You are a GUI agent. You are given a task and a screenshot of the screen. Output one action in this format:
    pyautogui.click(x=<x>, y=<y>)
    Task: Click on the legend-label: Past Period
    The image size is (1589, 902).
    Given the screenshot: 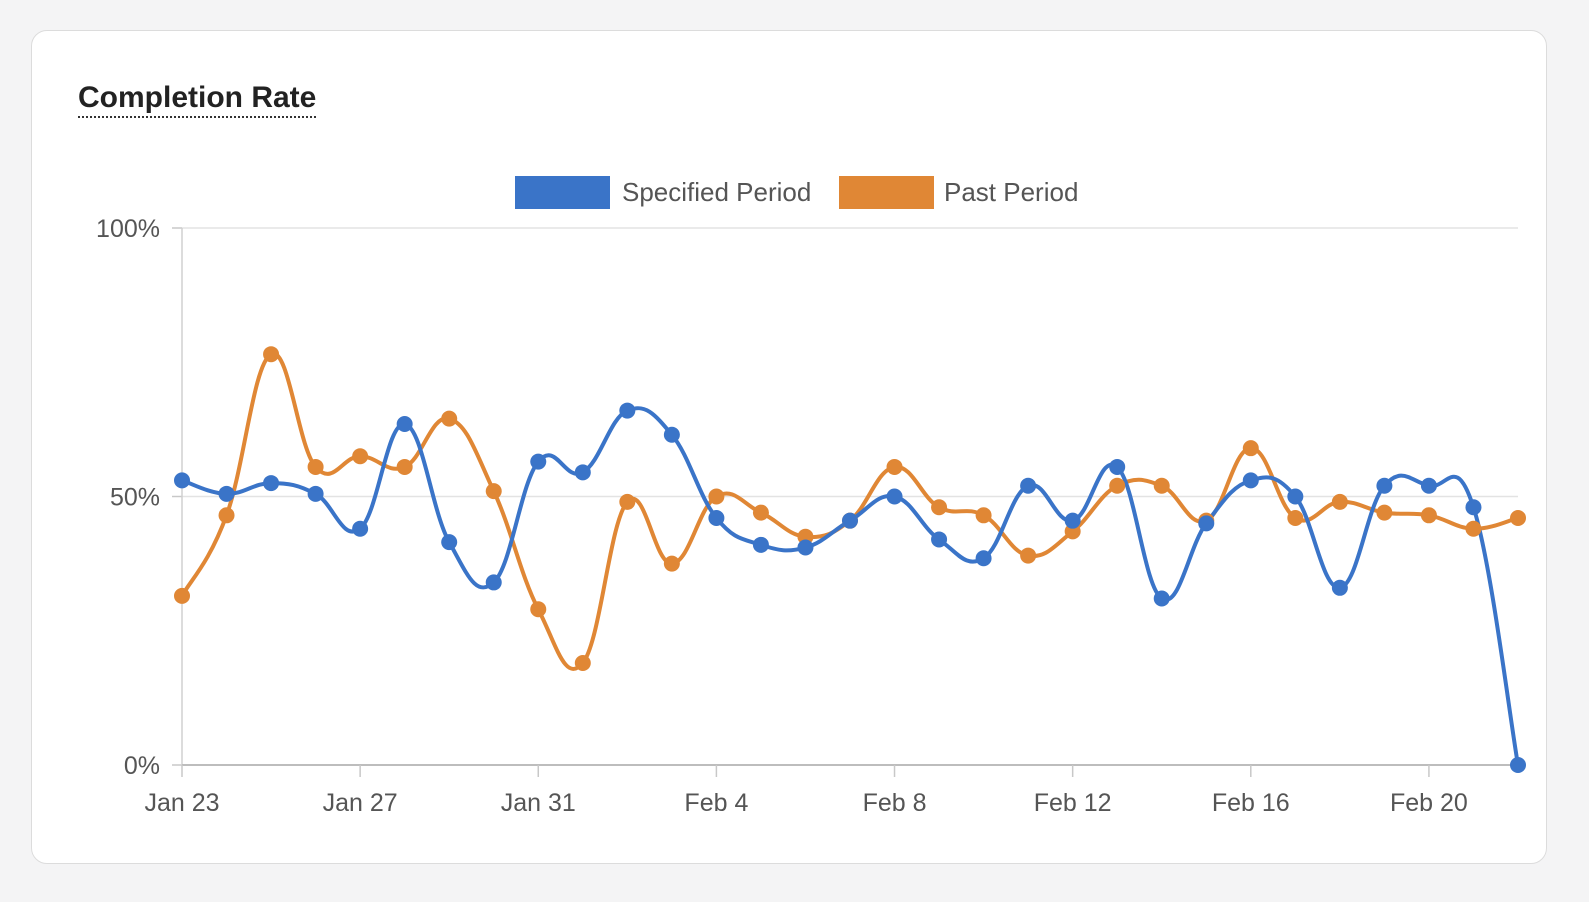 What is the action you would take?
    pyautogui.click(x=1011, y=192)
    